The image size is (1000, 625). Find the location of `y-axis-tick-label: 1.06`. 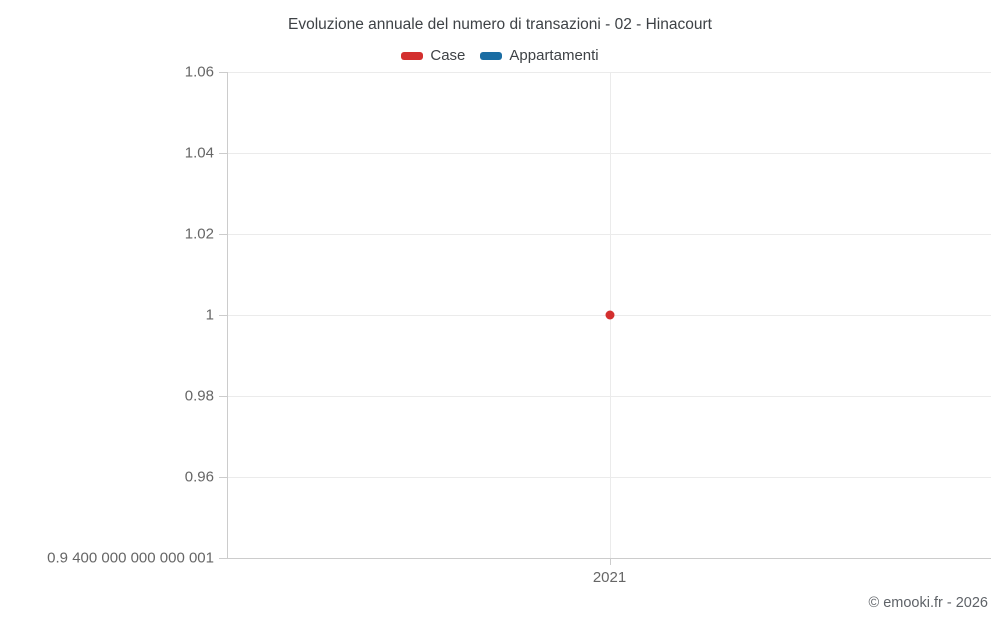

y-axis-tick-label: 1.06 is located at coordinates (199, 72).